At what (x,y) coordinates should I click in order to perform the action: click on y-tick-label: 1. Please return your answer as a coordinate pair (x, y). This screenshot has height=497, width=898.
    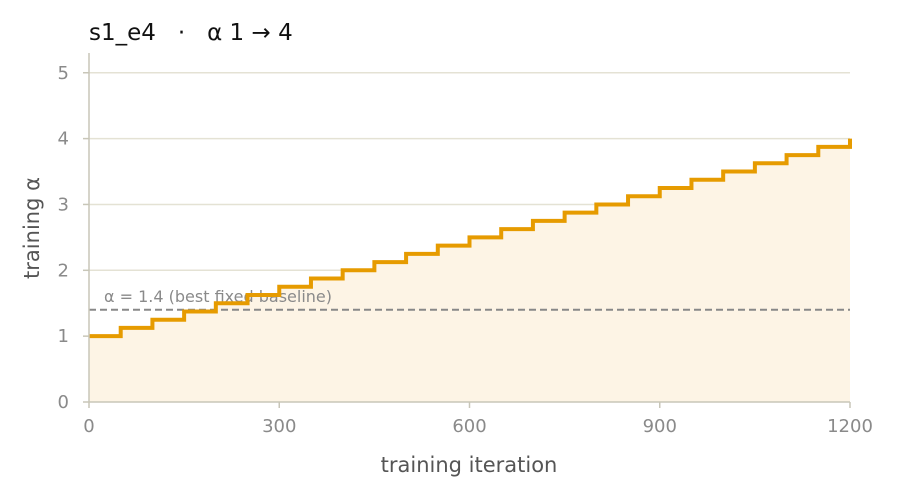
    Looking at the image, I should click on (63, 336).